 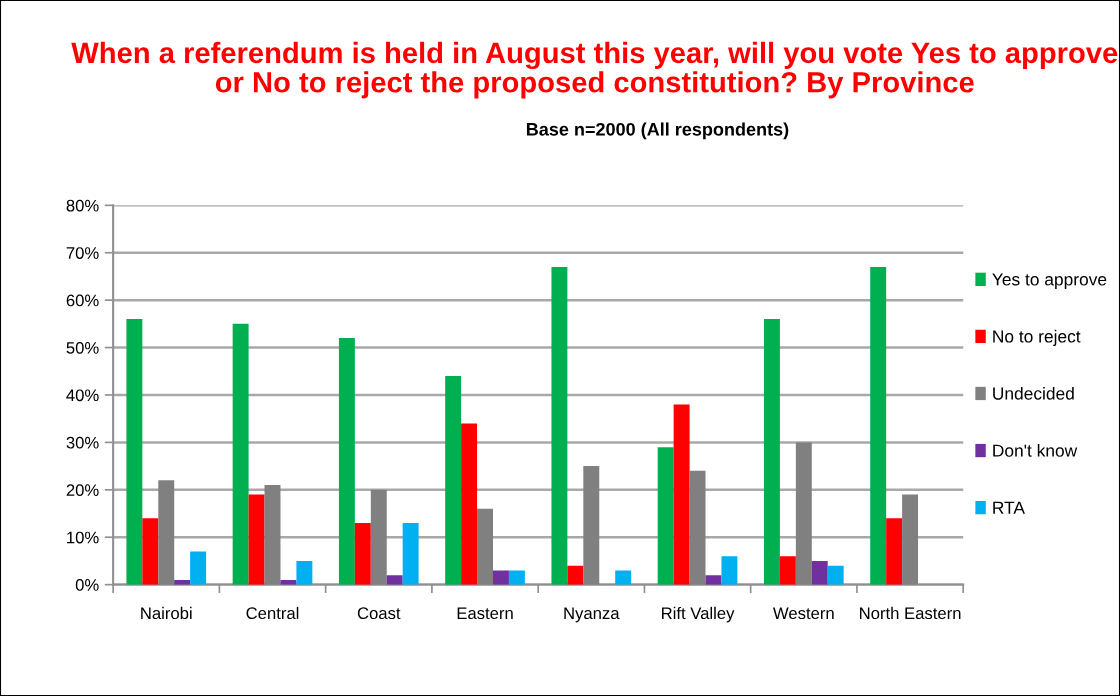 What do you see at coordinates (82, 395) in the screenshot?
I see `y-tick-label: 40%` at bounding box center [82, 395].